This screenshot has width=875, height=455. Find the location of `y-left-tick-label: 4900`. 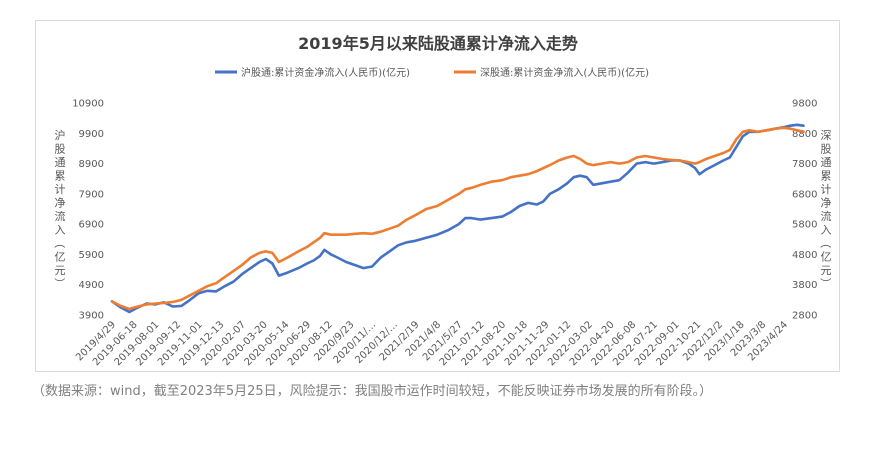

y-left-tick-label: 4900 is located at coordinates (91, 285).